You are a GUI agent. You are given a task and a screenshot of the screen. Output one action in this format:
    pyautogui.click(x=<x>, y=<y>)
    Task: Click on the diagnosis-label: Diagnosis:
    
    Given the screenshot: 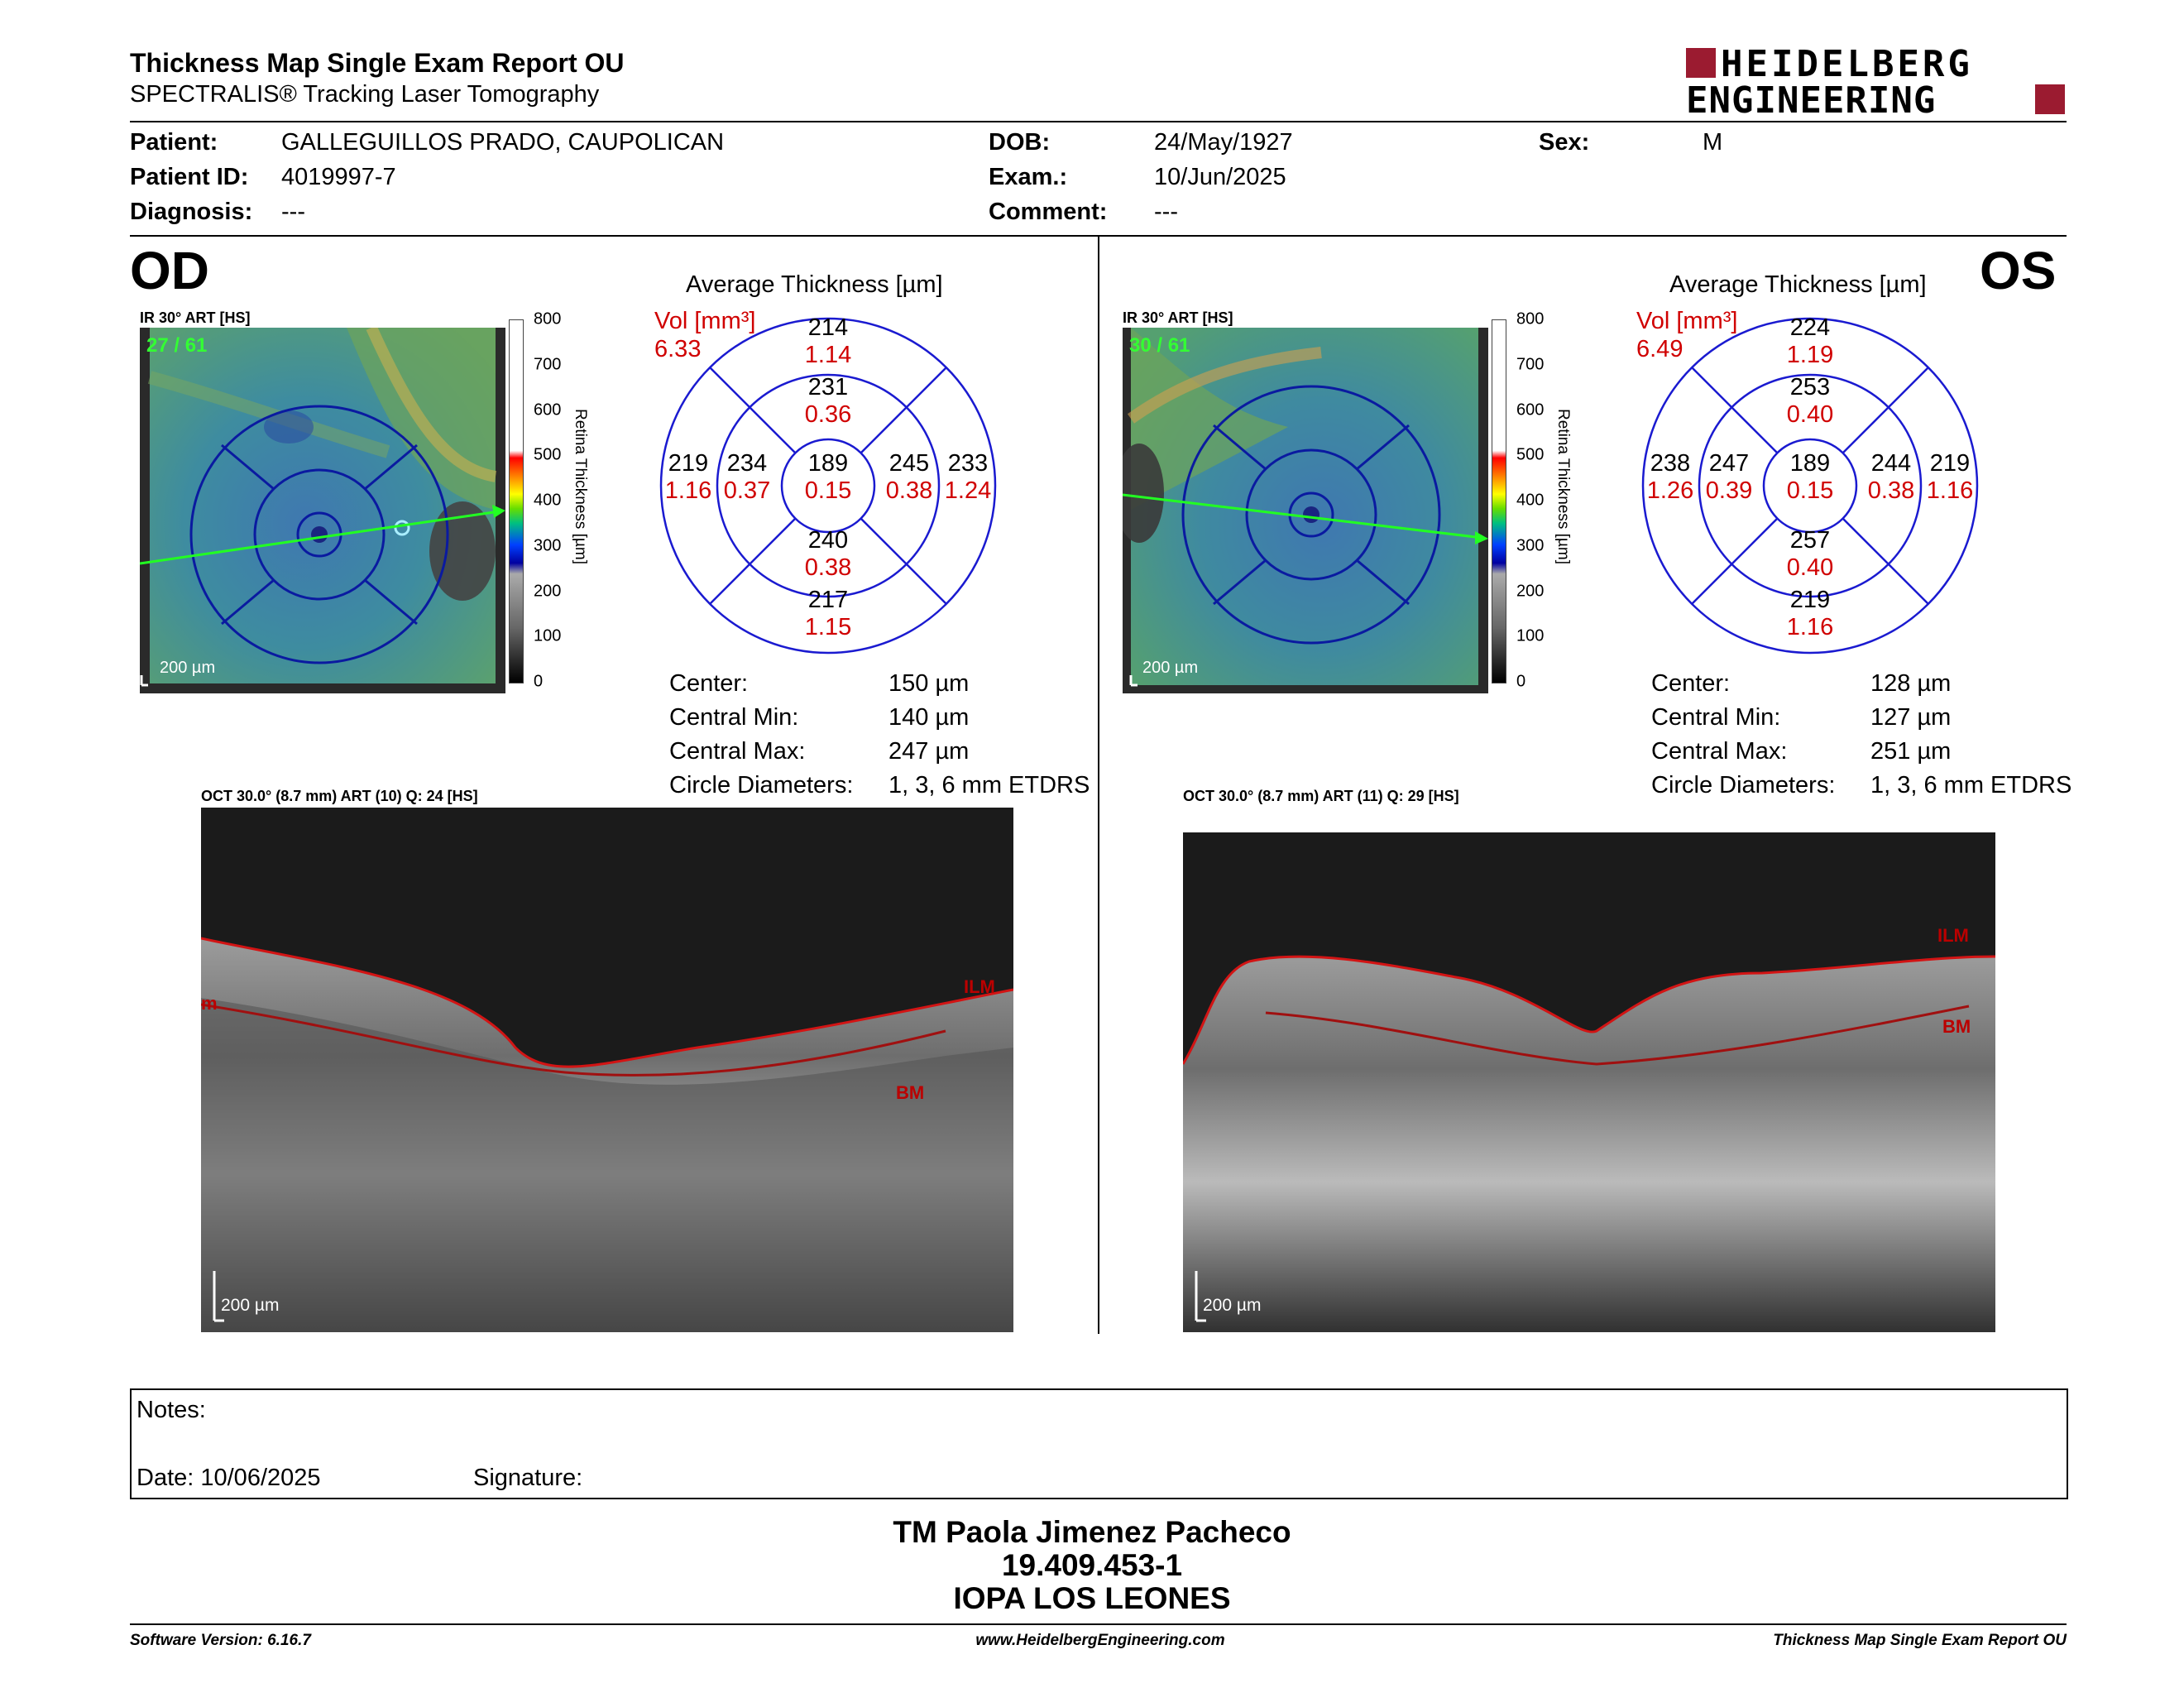 What is the action you would take?
    pyautogui.click(x=191, y=212)
    